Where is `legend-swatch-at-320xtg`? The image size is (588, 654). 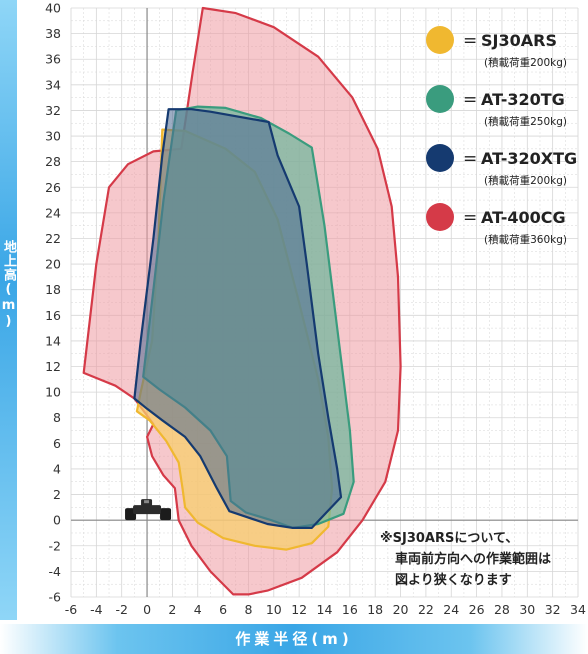 legend-swatch-at-320xtg is located at coordinates (440, 158).